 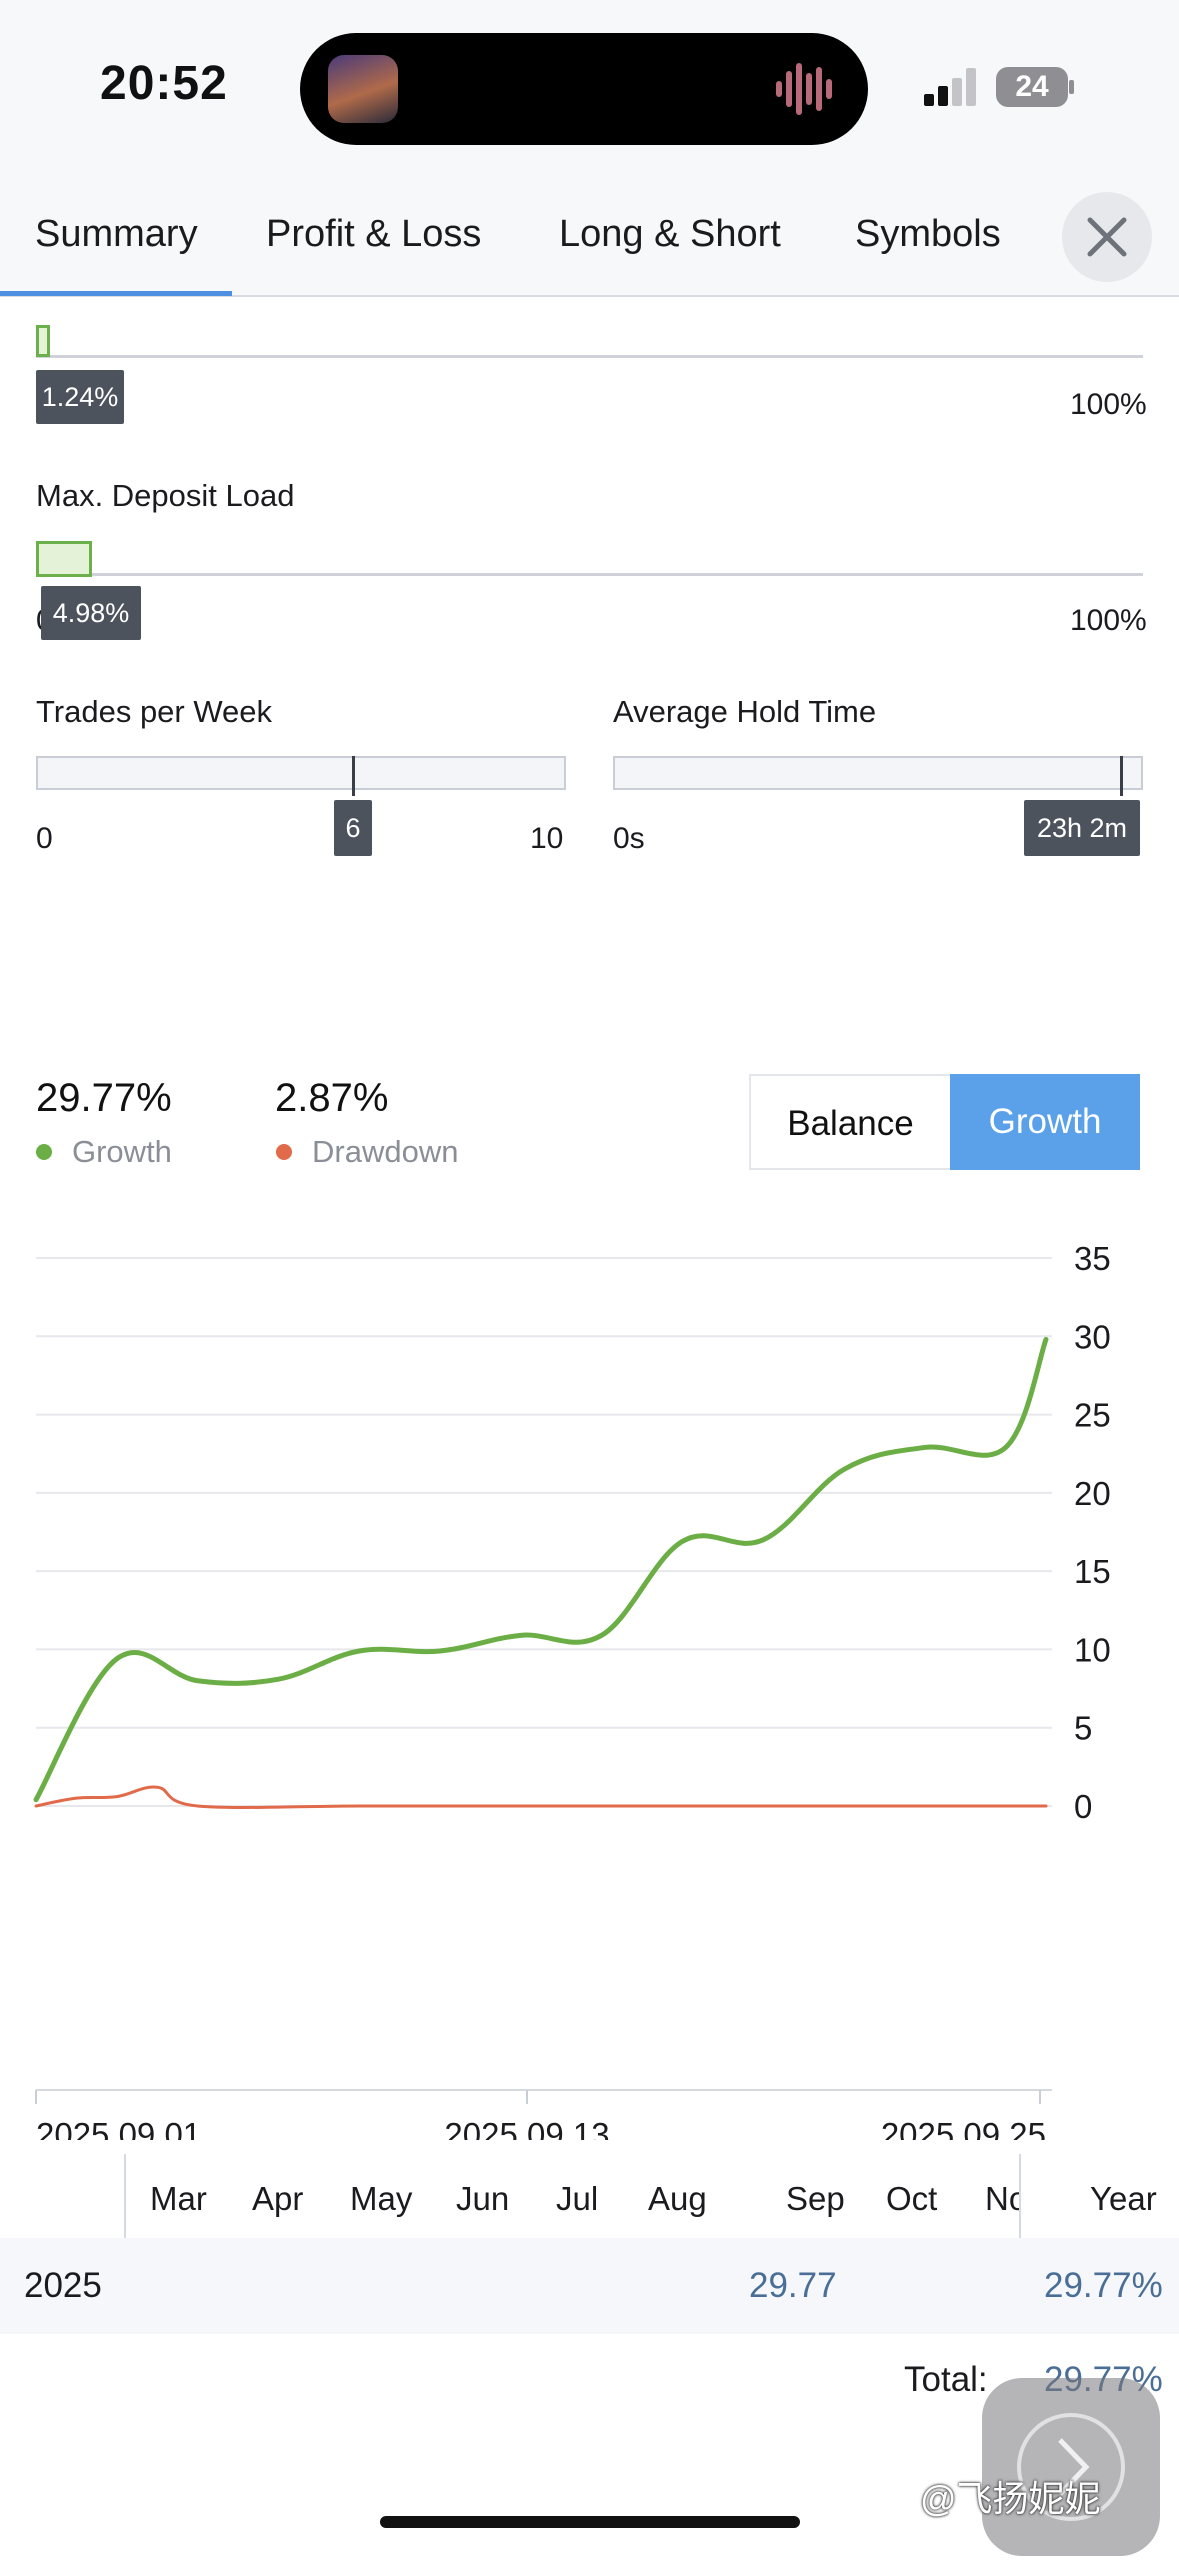 I want to click on status-bar: 20:52 24, so click(x=589, y=87).